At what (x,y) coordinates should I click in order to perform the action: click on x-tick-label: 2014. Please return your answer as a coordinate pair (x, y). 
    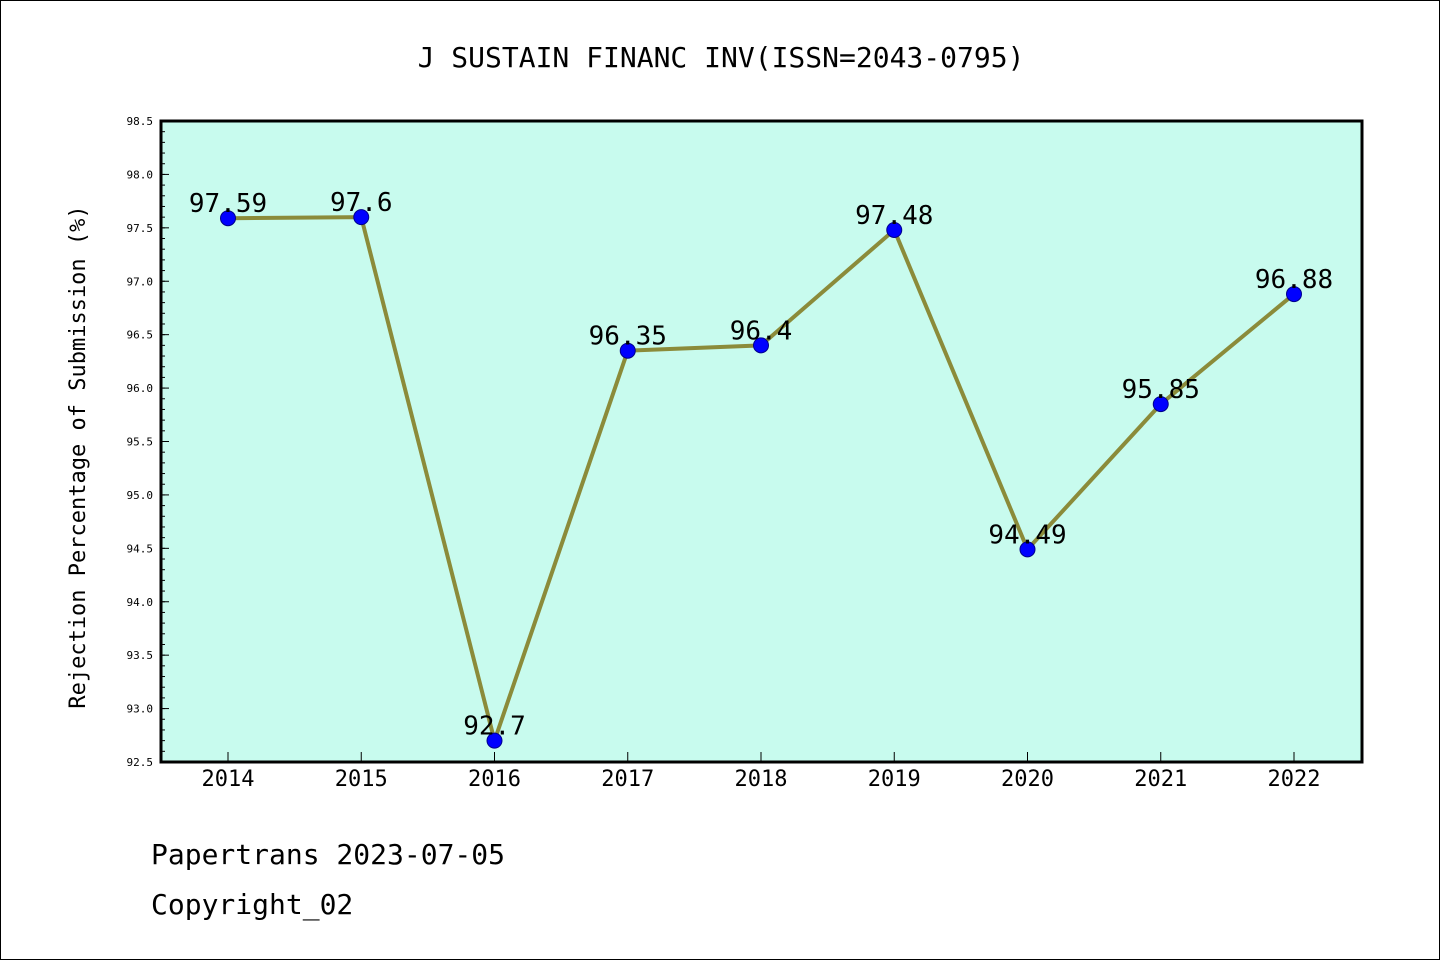
    Looking at the image, I should click on (228, 779).